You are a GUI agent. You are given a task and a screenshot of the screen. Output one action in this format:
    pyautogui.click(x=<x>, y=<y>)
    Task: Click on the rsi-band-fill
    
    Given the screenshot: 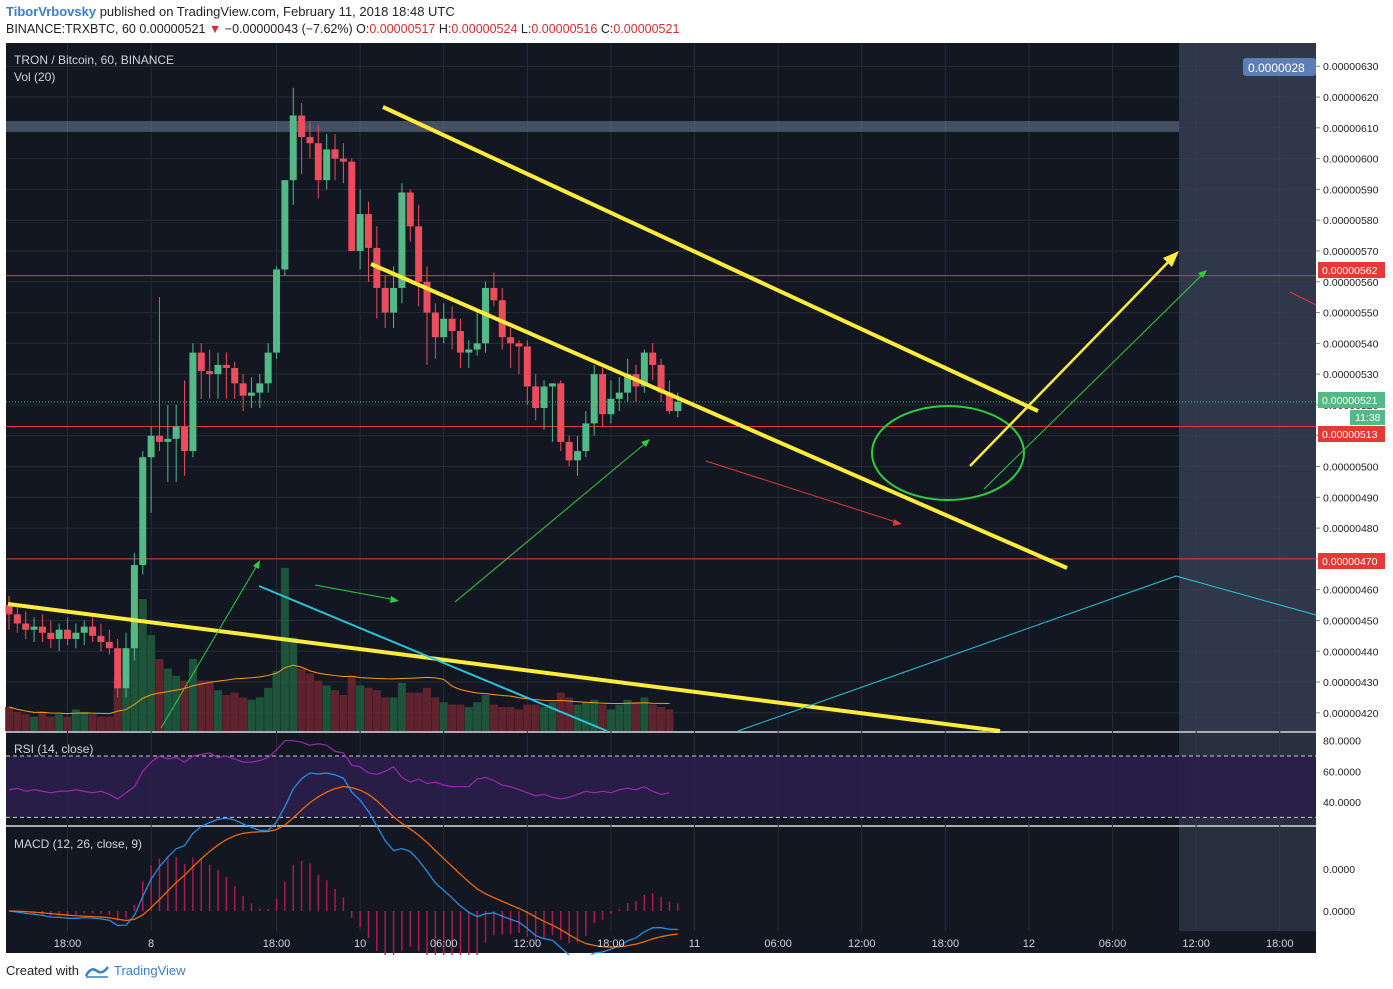 What is the action you would take?
    pyautogui.click(x=661, y=787)
    